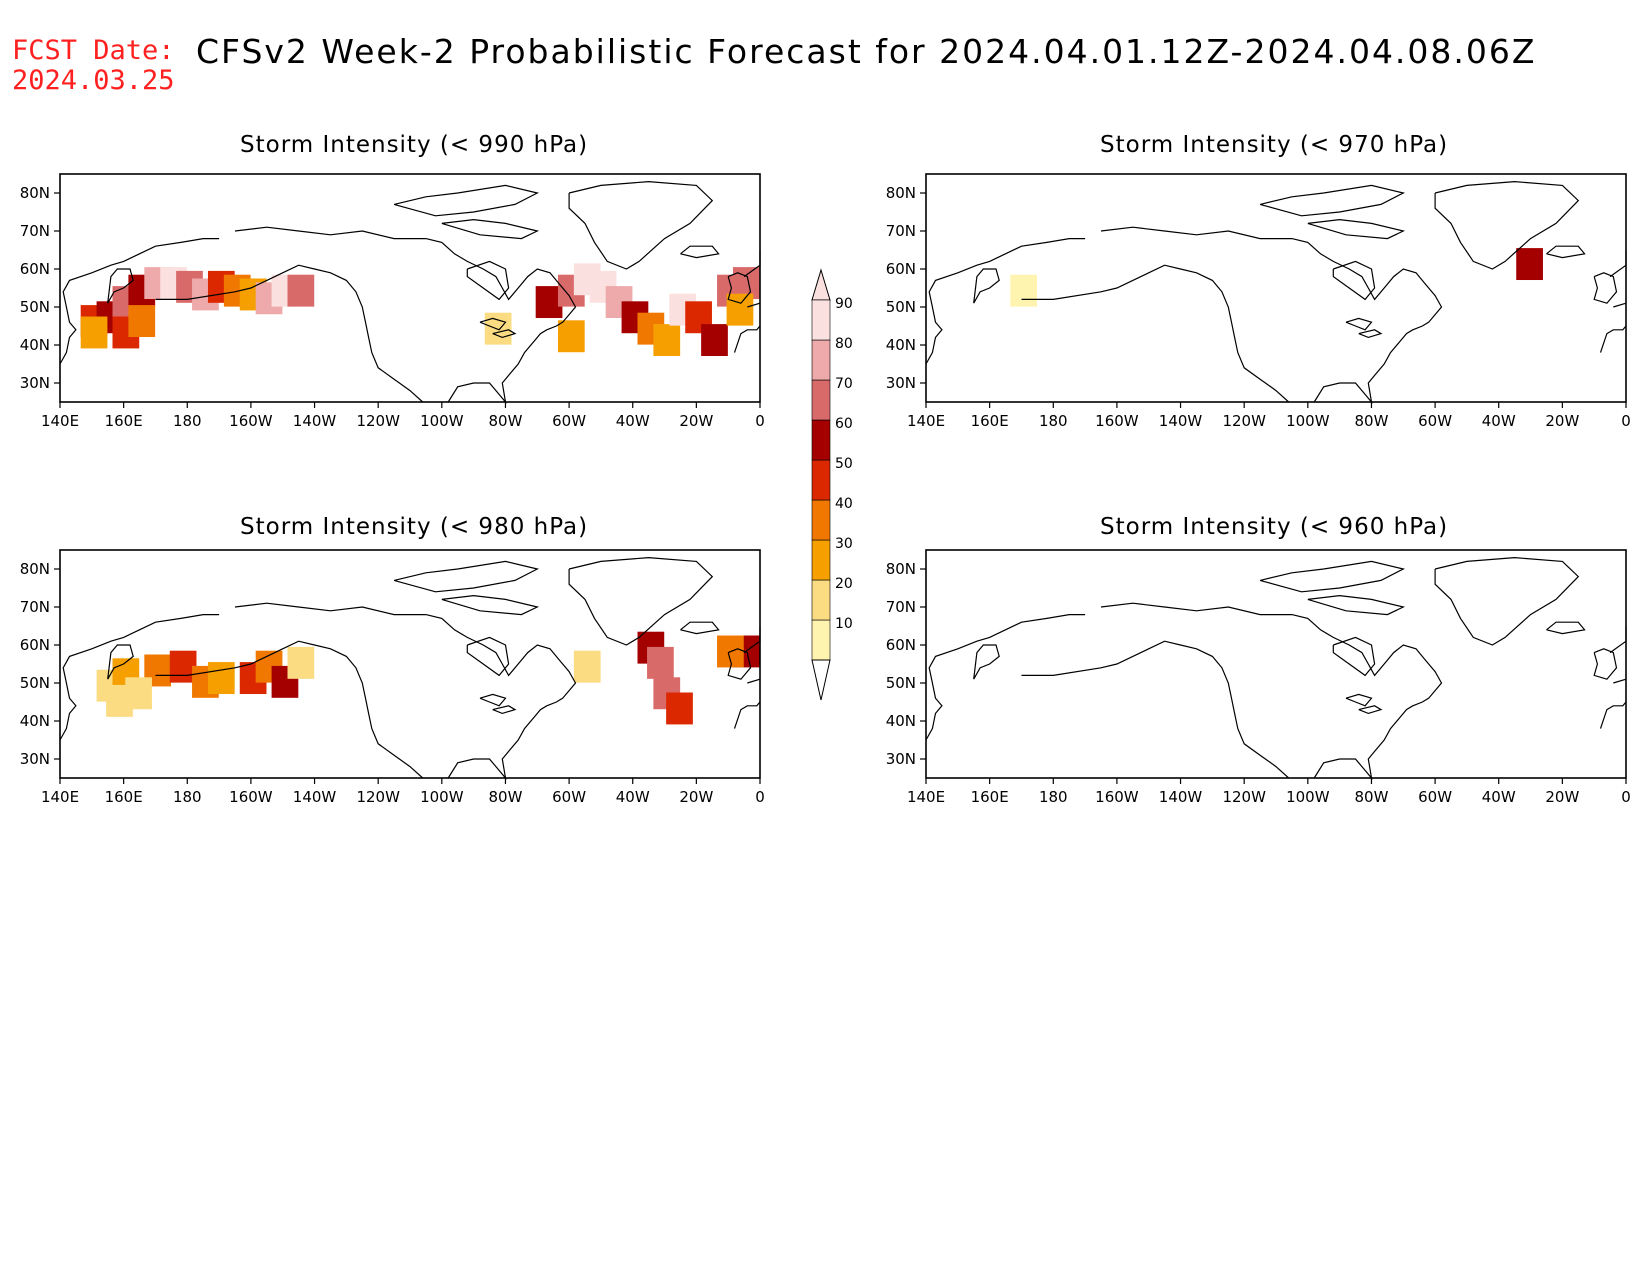  What do you see at coordinates (414, 527) in the screenshot?
I see `panel-title-980: Storm Intensity (< 980 hPa)` at bounding box center [414, 527].